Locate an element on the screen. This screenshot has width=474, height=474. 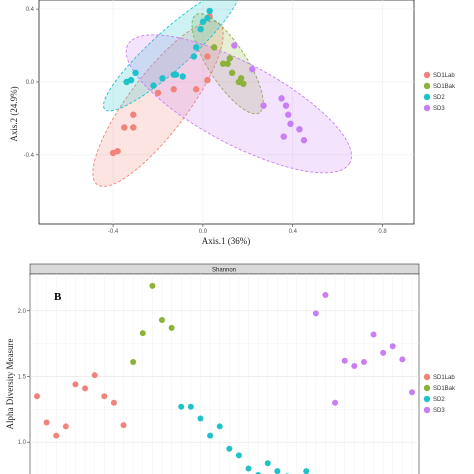
y-tick-label: 1.5 is located at coordinates (22, 378).